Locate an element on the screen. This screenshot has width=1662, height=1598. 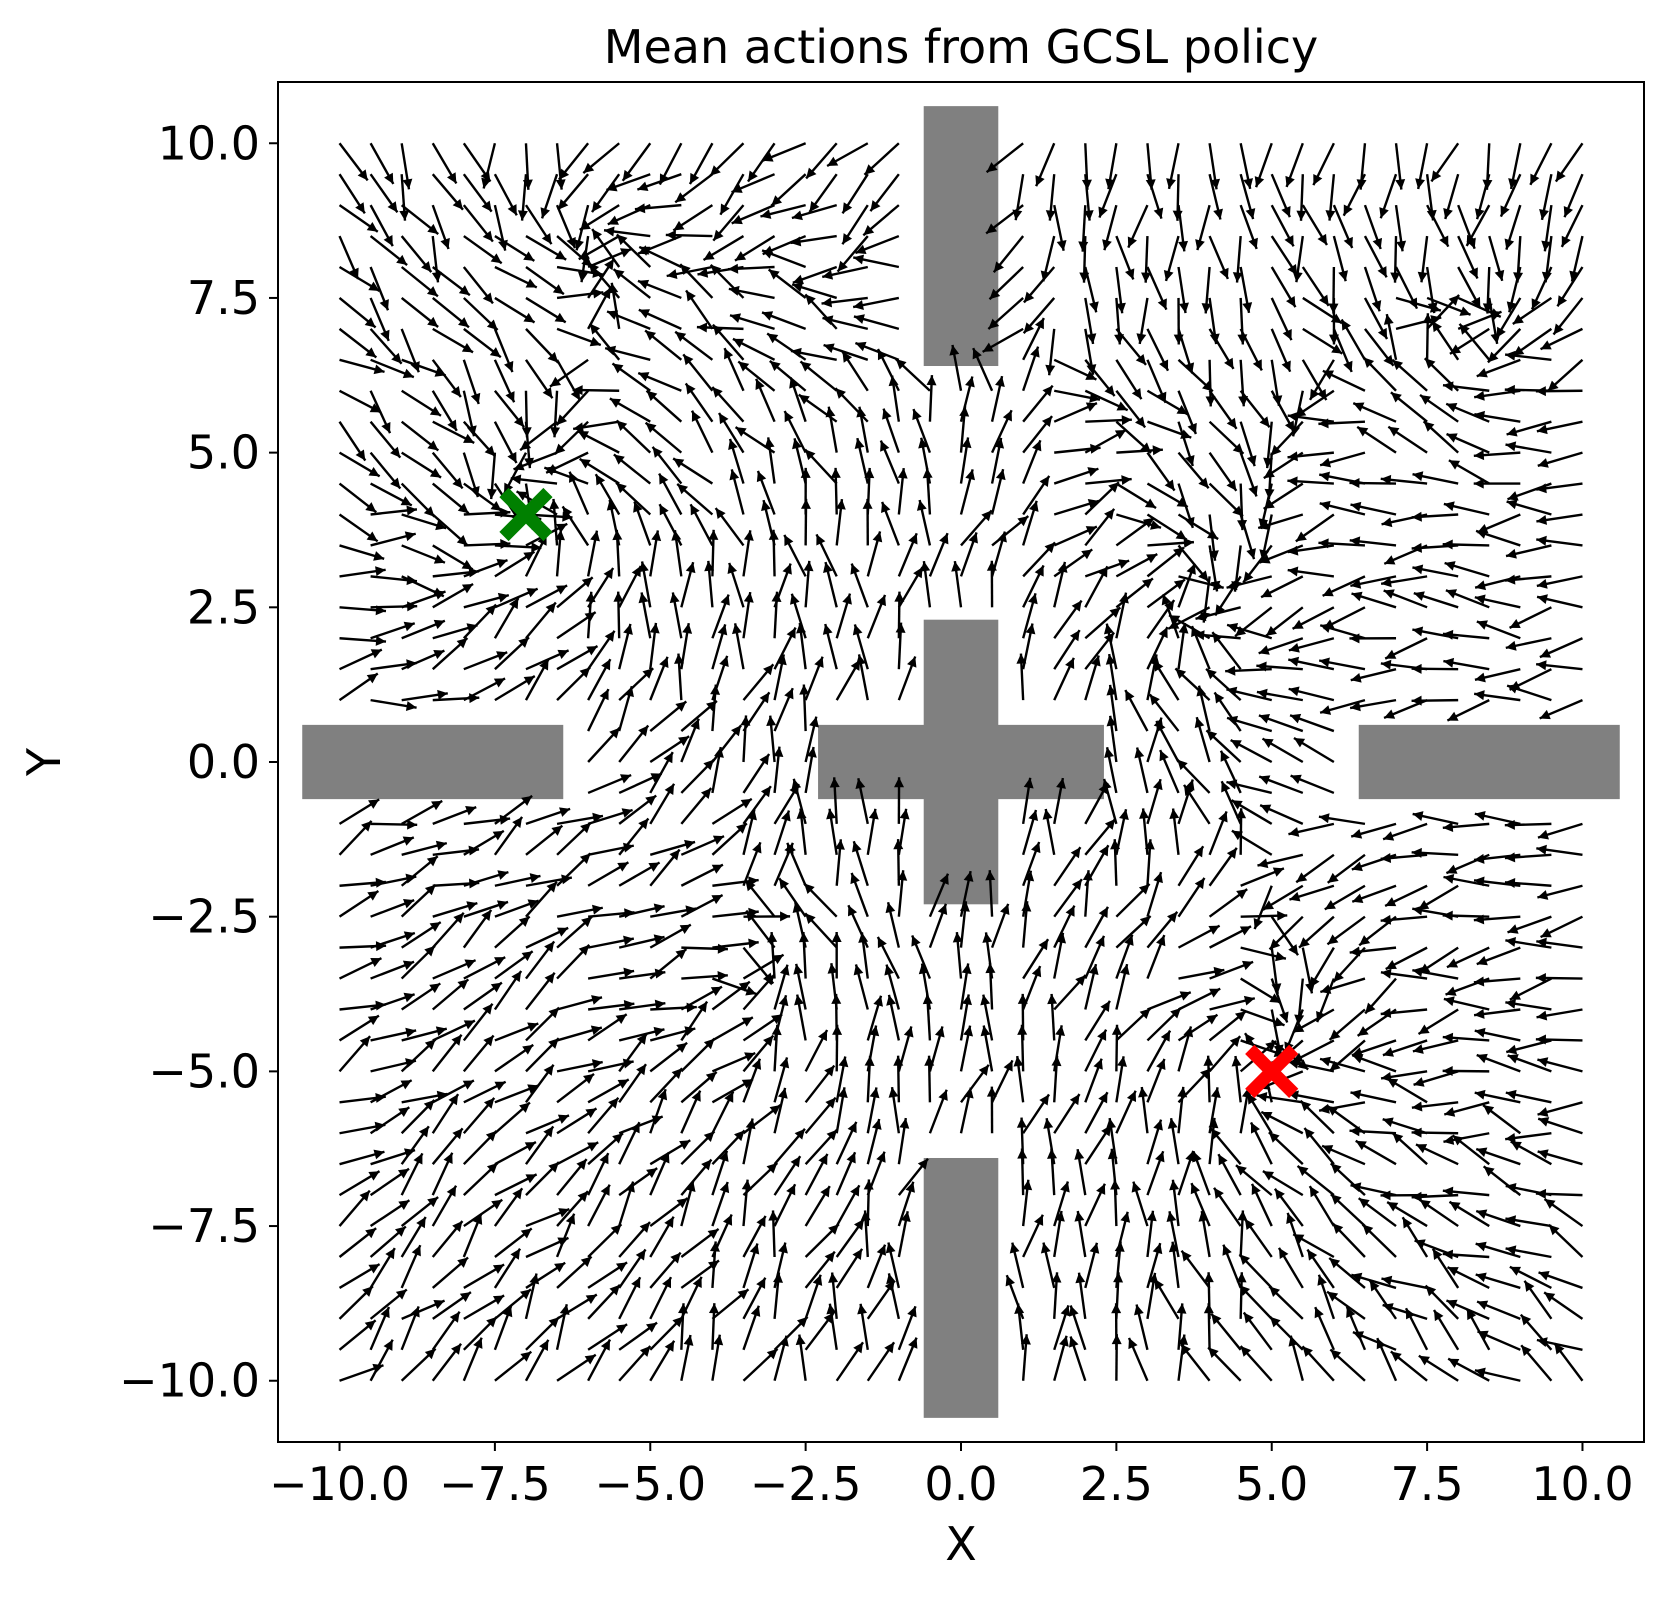
x-axis-label: X is located at coordinates (961, 1544).